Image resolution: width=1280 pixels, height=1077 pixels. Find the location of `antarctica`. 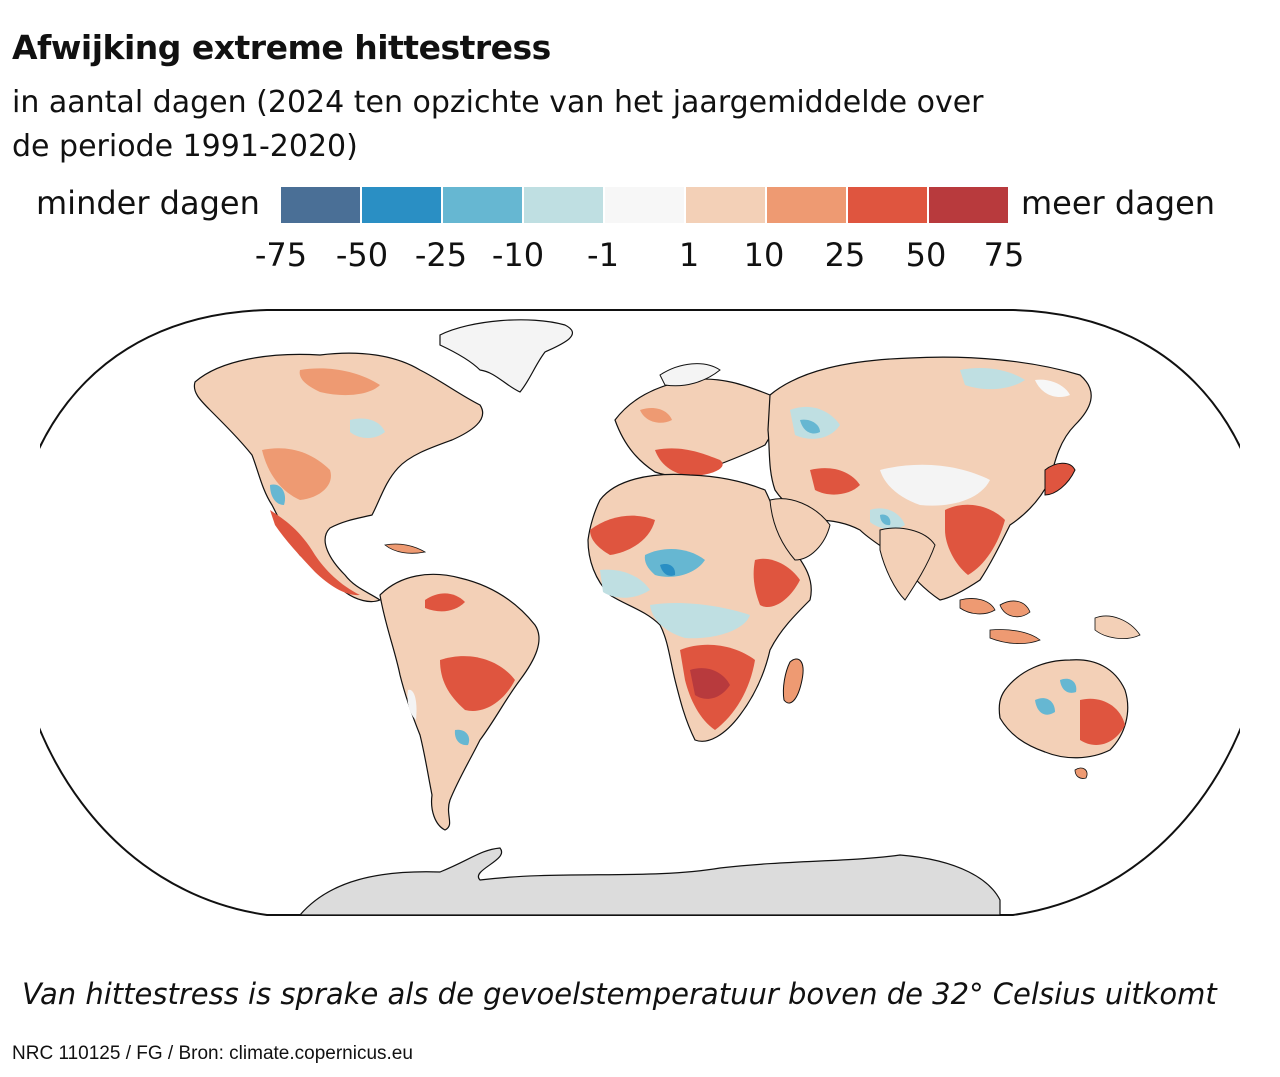

antarctica is located at coordinates (649, 881).